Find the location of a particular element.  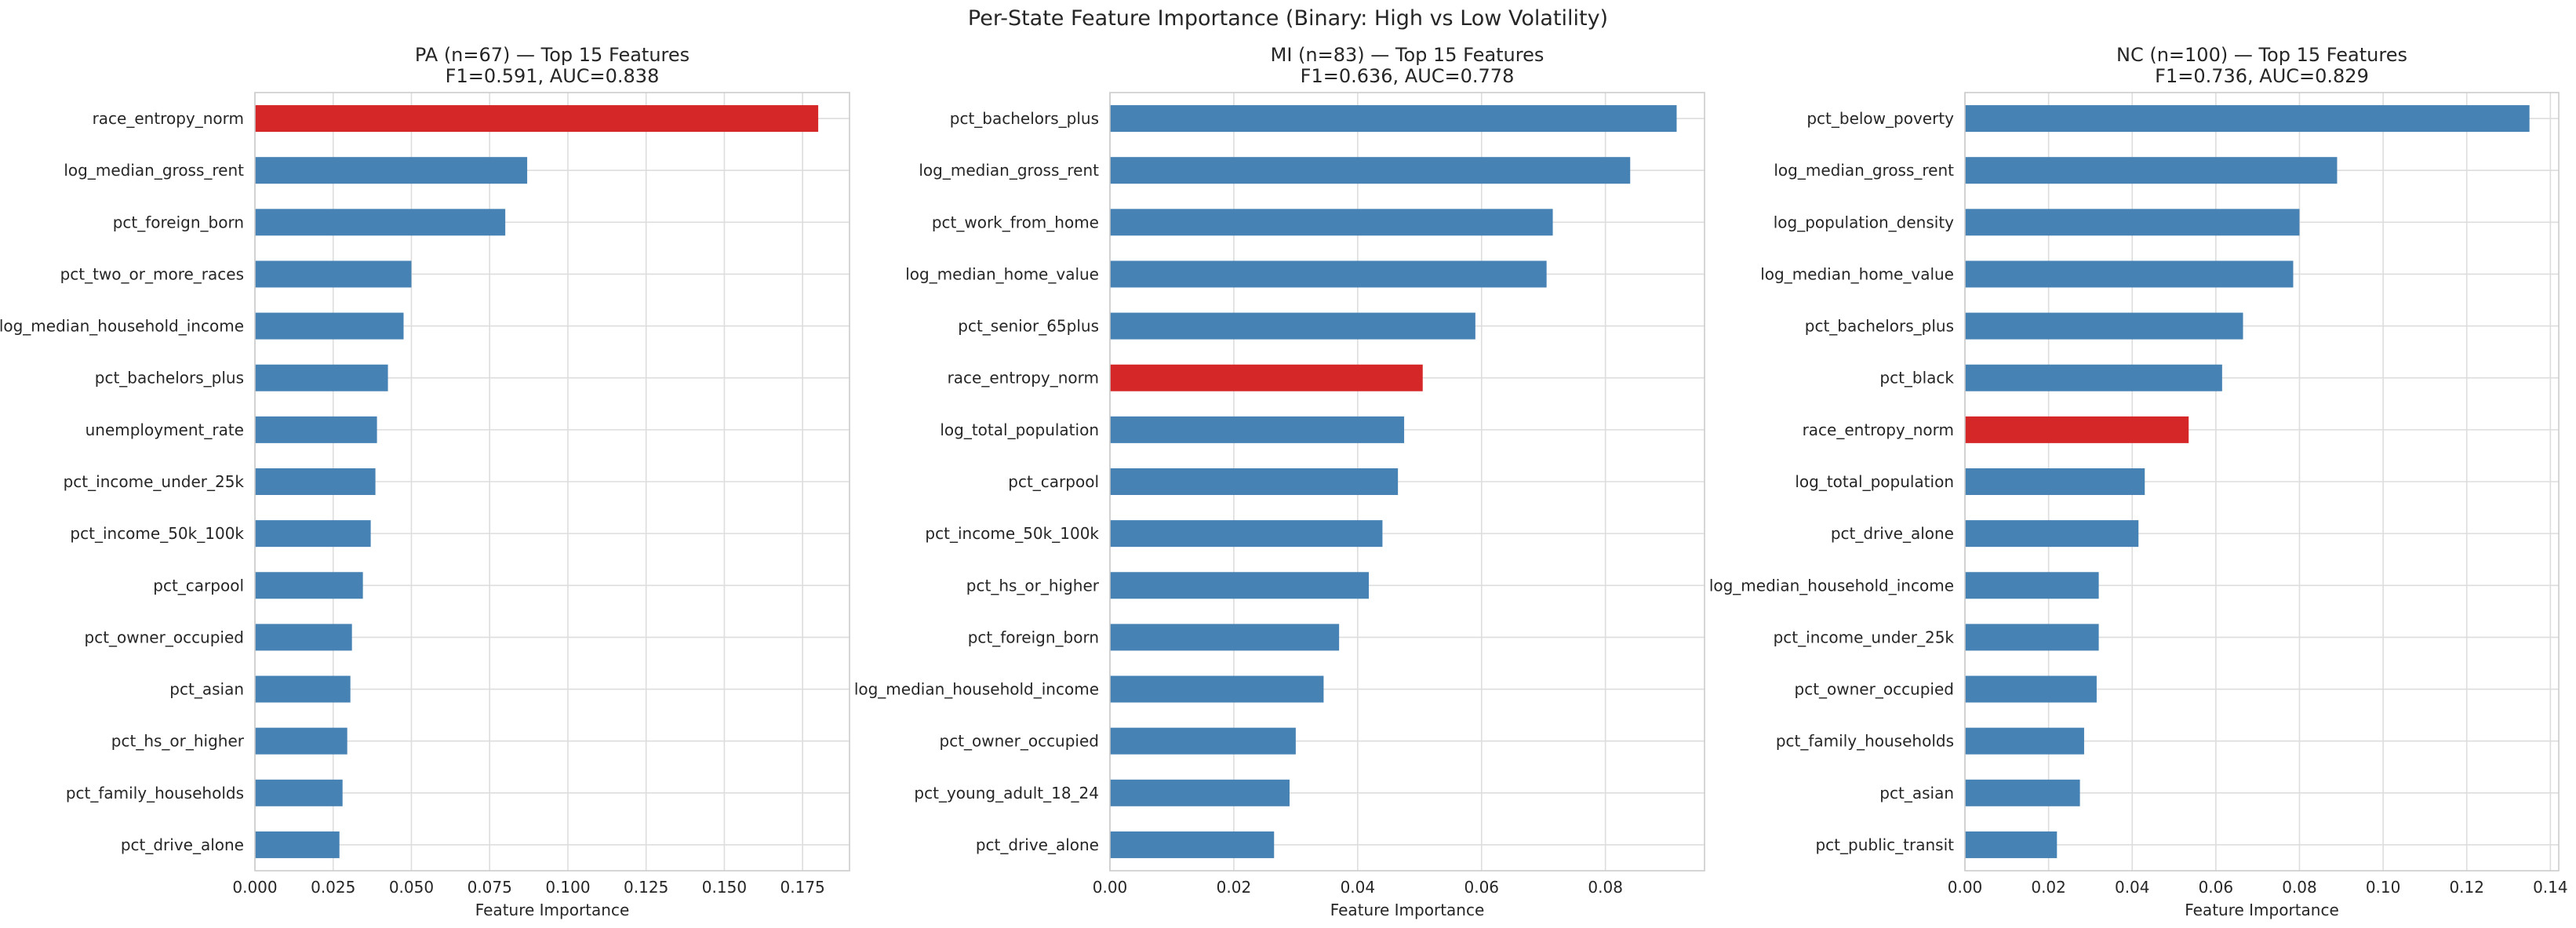

y-tick-label: log_population_density is located at coordinates (1864, 222).